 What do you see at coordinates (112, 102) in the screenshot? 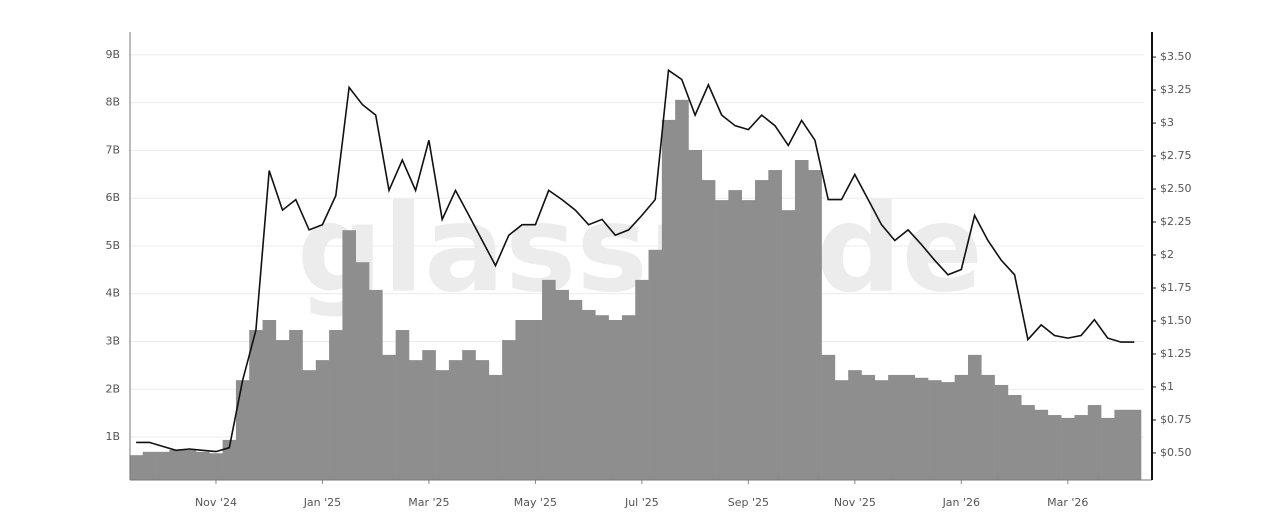
I see `y-tick-label: 8B` at bounding box center [112, 102].